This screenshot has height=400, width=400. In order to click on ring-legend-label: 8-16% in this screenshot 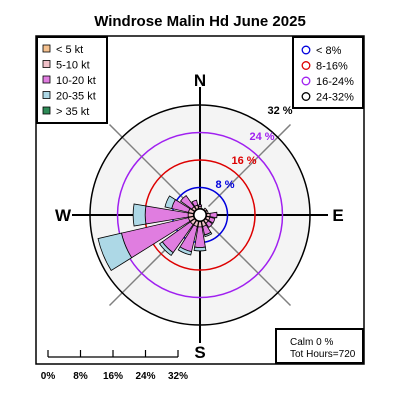, I will do `click(332, 67)`.